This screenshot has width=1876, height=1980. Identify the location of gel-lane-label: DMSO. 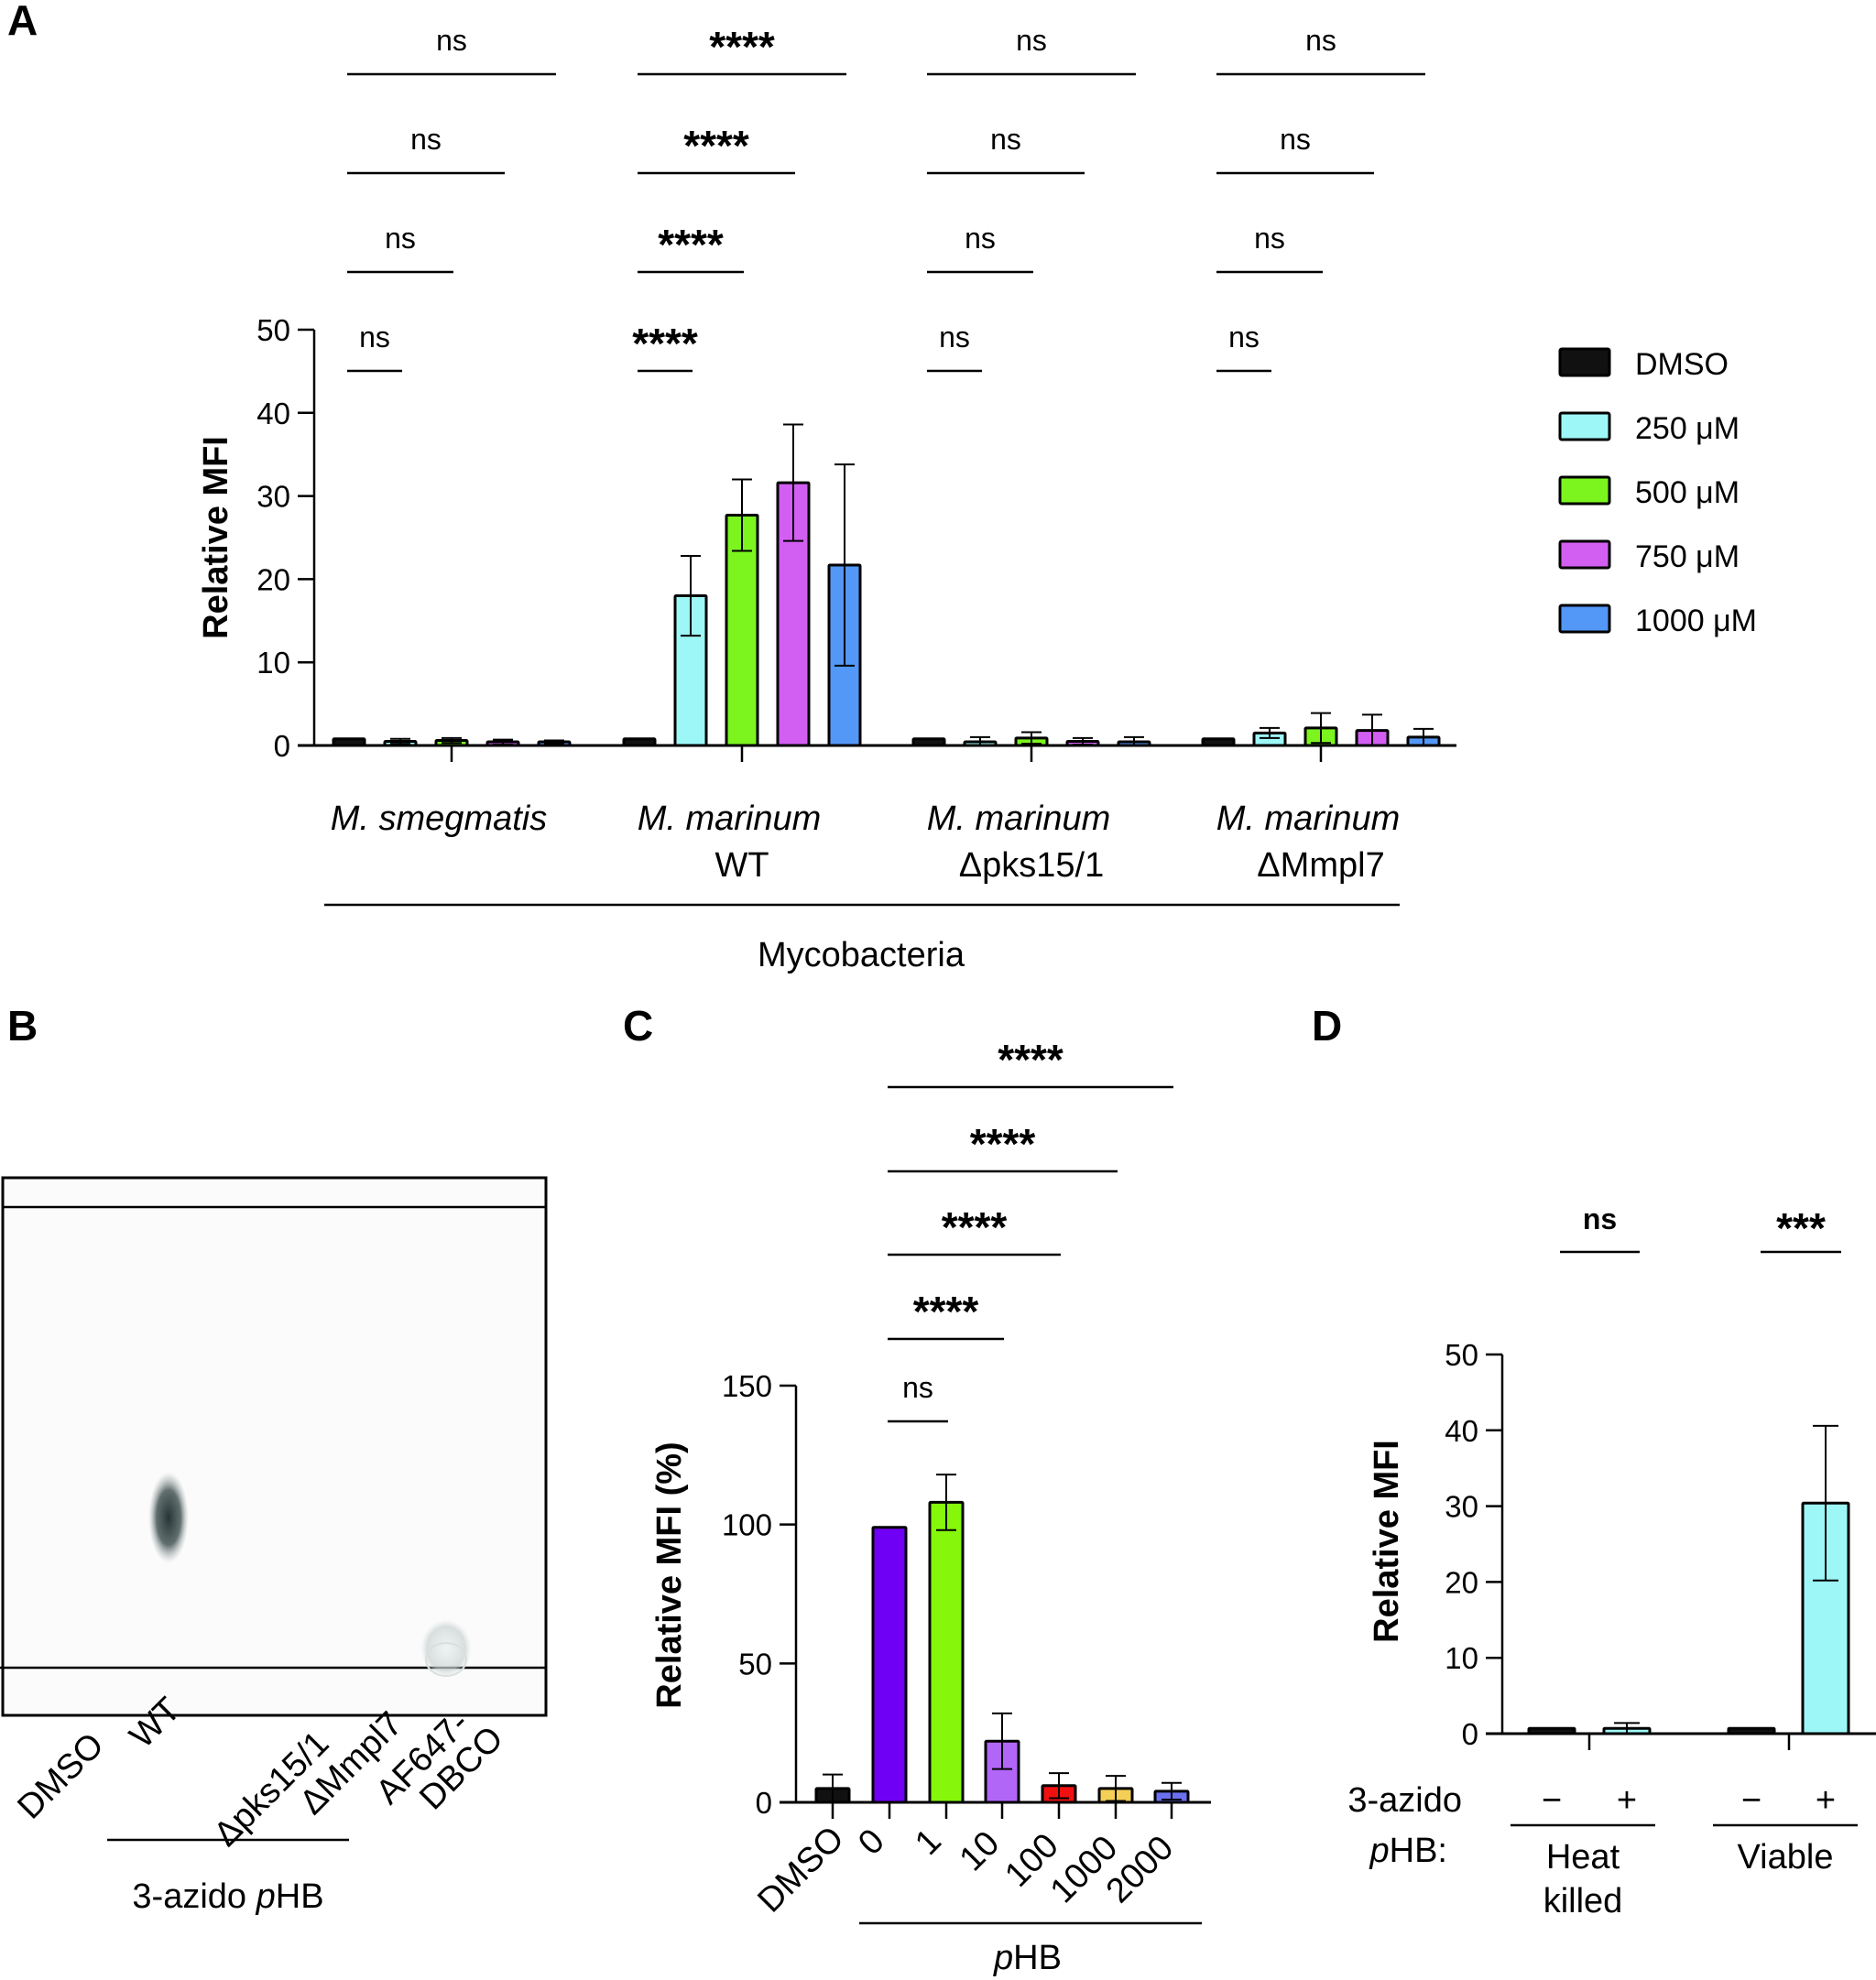
(60, 1775).